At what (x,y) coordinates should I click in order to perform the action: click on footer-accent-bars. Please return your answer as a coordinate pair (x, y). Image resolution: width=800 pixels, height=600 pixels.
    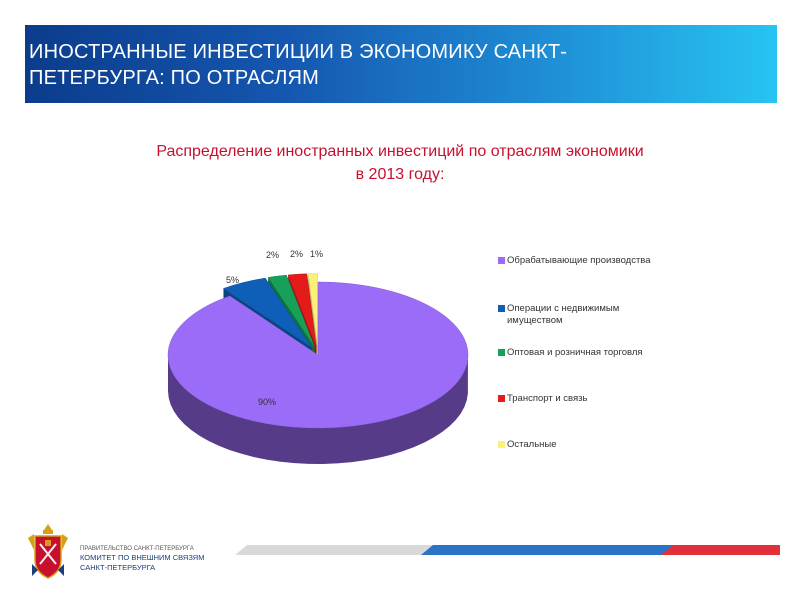
    Looking at the image, I should click on (507, 550).